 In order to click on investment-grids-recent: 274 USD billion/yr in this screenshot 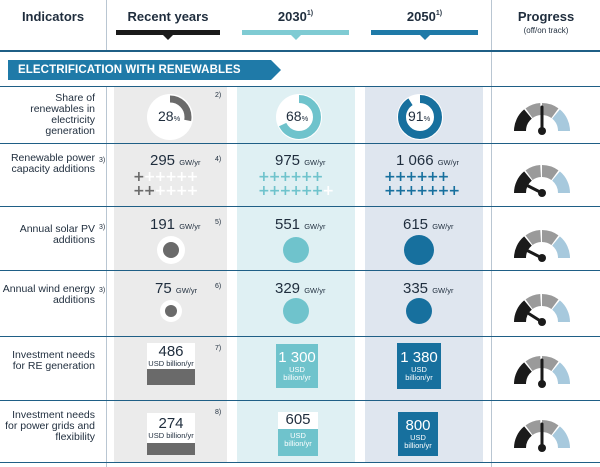, I will do `click(171, 435)`.